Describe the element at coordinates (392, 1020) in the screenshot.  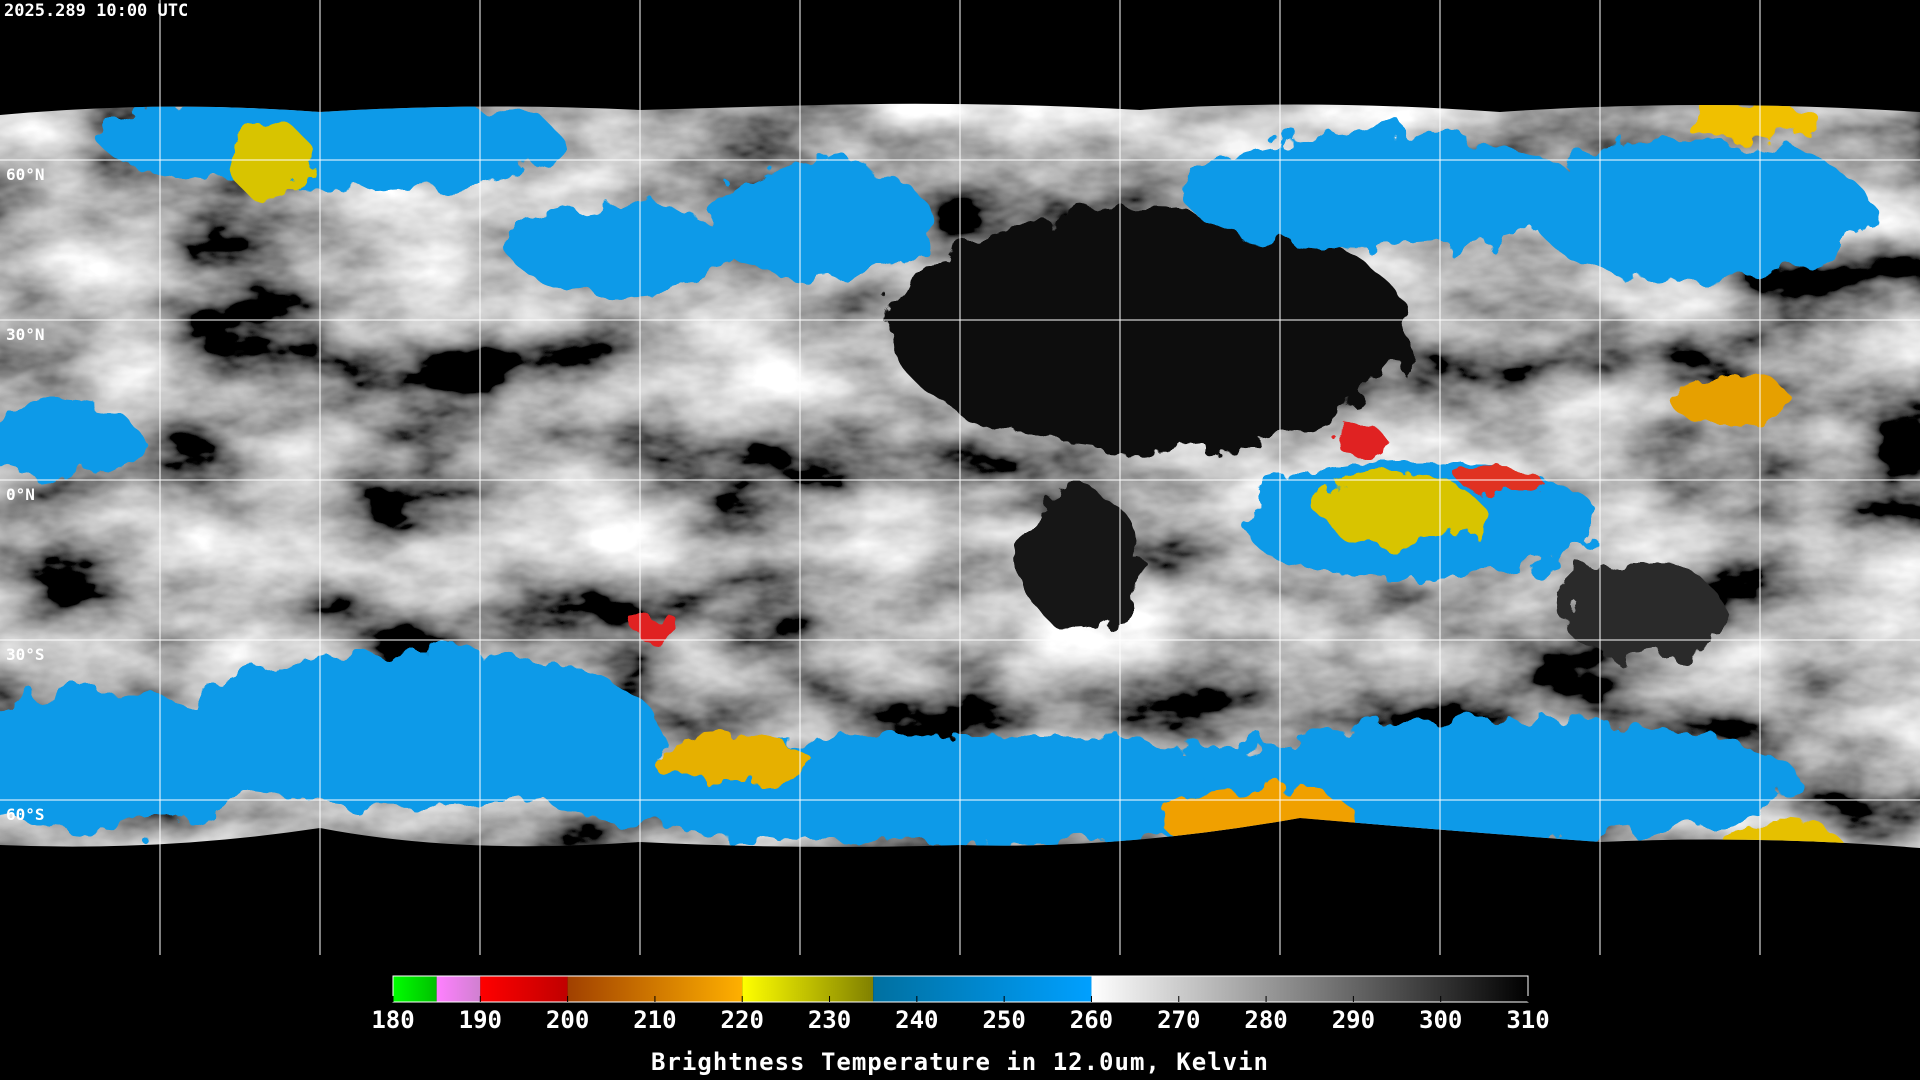
I see `colorbar-tick-label: 180` at that location.